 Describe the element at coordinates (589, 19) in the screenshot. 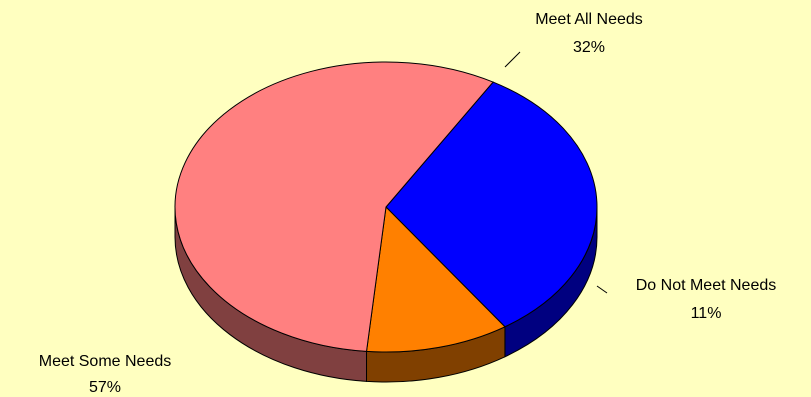

I see `slice-label-meet-all-needs: Meet All Needs` at that location.